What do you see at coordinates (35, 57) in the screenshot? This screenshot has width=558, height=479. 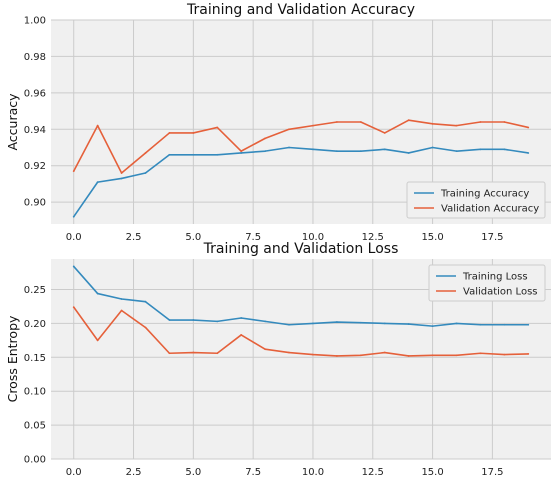 I see `y-tick-label: 0.98` at bounding box center [35, 57].